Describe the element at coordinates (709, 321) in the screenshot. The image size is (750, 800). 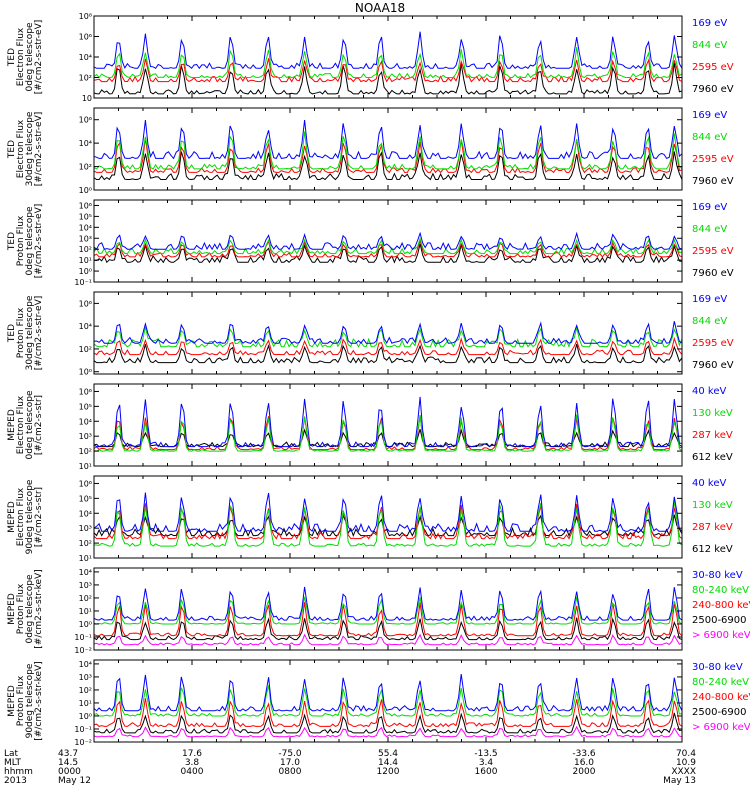
I see `legend-entry: 844 eV` at that location.